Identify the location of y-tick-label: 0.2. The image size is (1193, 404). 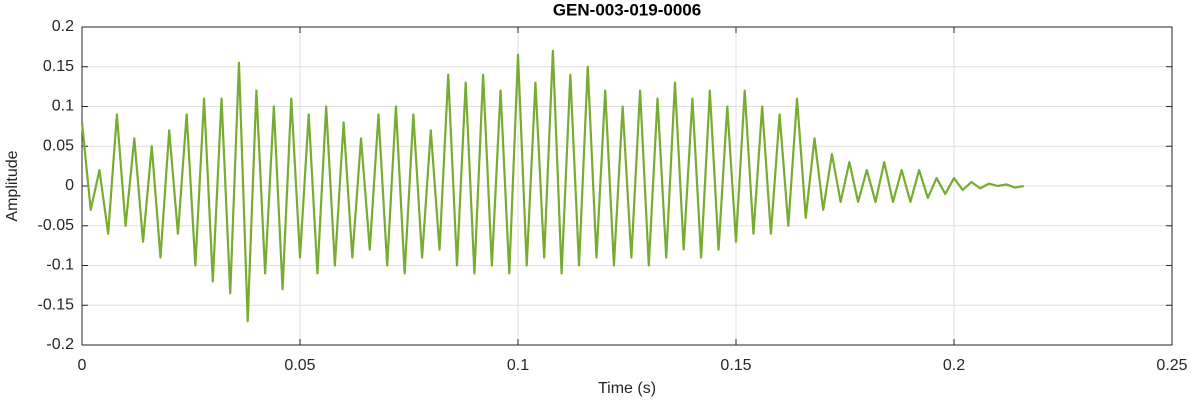
(63, 26).